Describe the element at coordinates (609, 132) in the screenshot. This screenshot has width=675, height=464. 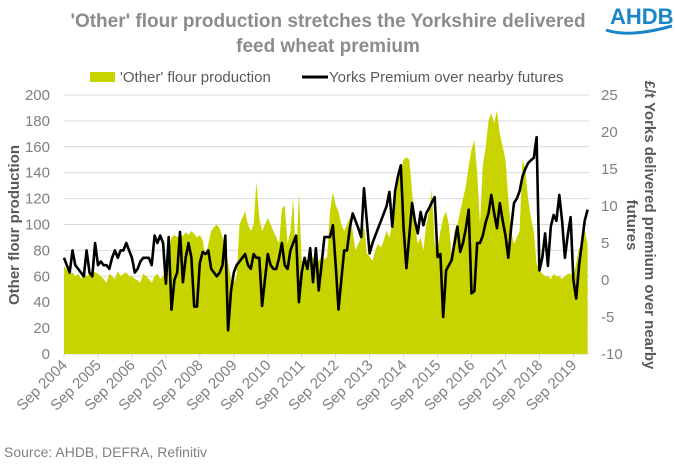
I see `y2-tick-label: 20` at that location.